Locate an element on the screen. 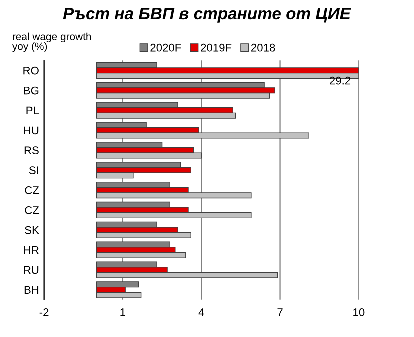 Image resolution: width=414 pixels, height=337 pixels. x-tick-label: 7 is located at coordinates (280, 312).